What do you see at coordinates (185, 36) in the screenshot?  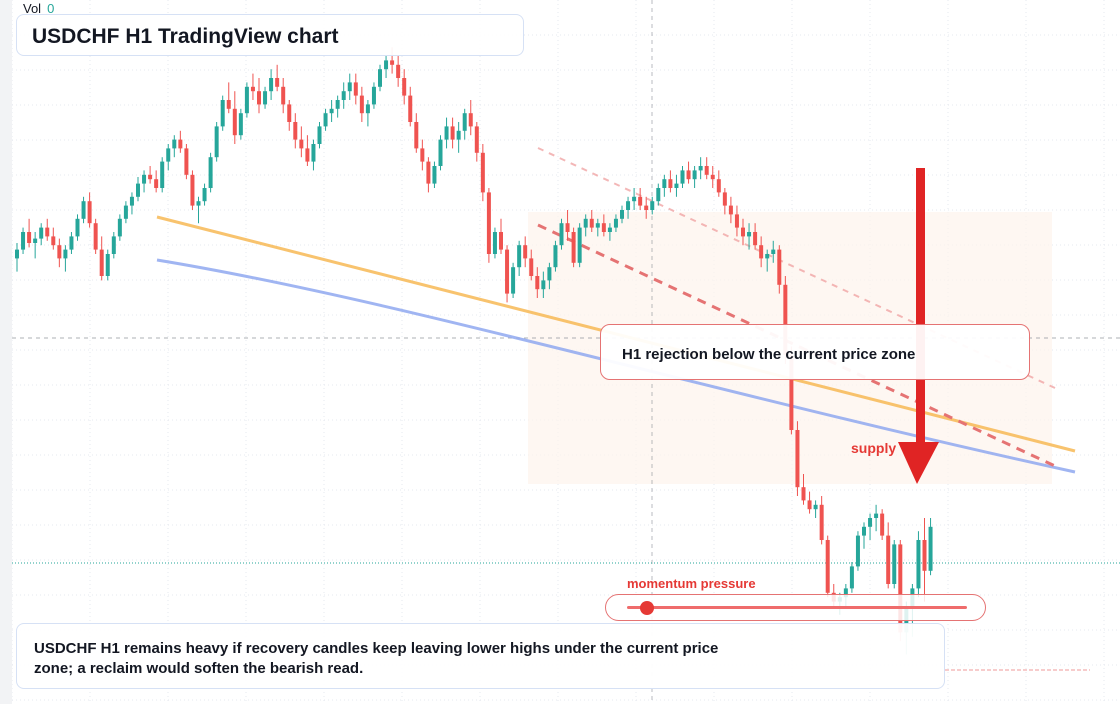 I see `chart-title: USDCHF H1 TradingView chart` at bounding box center [185, 36].